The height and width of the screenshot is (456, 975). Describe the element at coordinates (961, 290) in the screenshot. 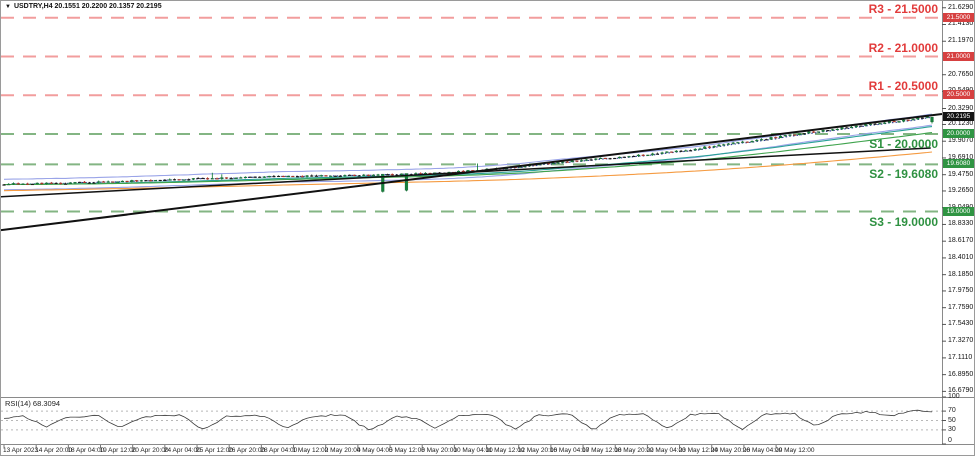

I see `price-tick-label: 17.9750` at that location.